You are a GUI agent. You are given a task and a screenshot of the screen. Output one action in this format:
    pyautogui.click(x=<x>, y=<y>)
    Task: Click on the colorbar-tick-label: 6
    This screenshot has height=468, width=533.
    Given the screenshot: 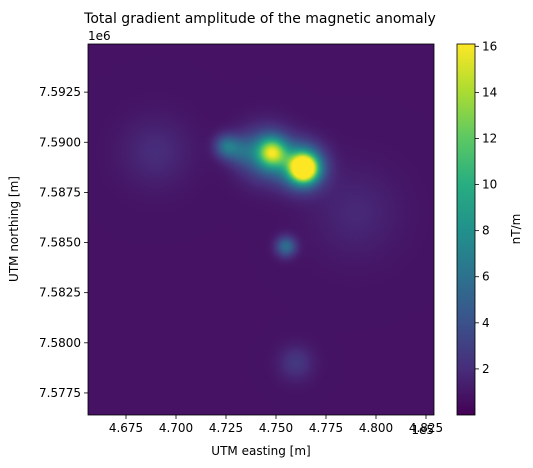 What is the action you would take?
    pyautogui.click(x=486, y=277)
    